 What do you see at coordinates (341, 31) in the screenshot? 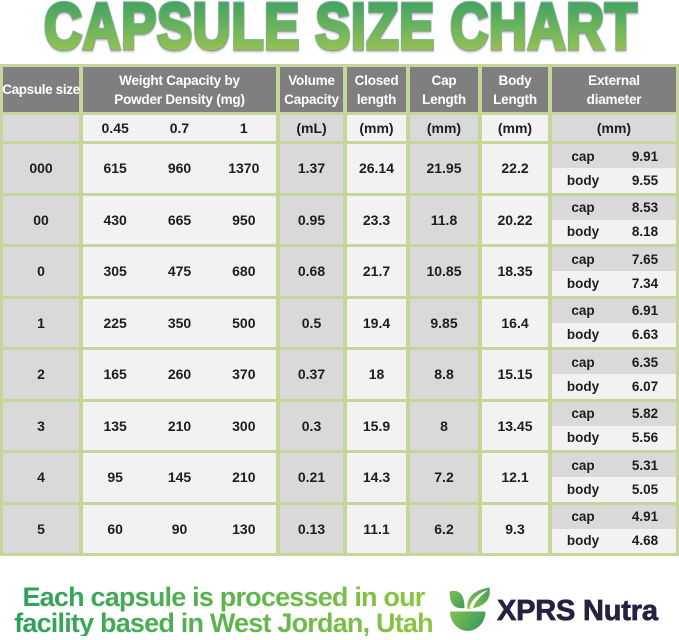
I see `svg-text: CAPSULE SIZE CHART` at bounding box center [341, 31].